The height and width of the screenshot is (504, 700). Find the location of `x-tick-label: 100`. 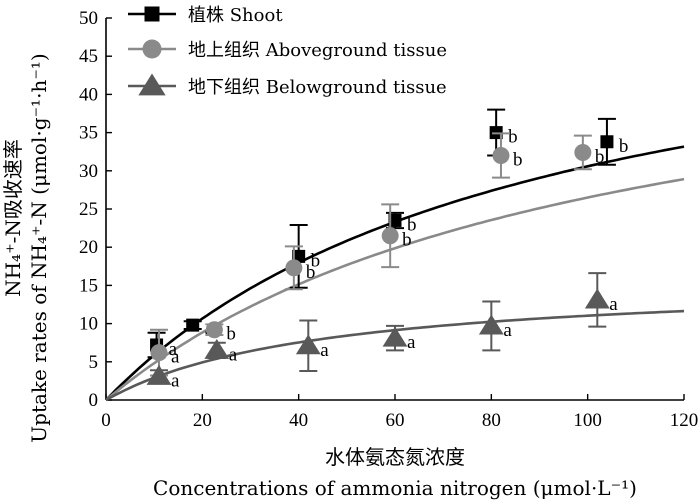

x-tick-label: 100 is located at coordinates (587, 420).